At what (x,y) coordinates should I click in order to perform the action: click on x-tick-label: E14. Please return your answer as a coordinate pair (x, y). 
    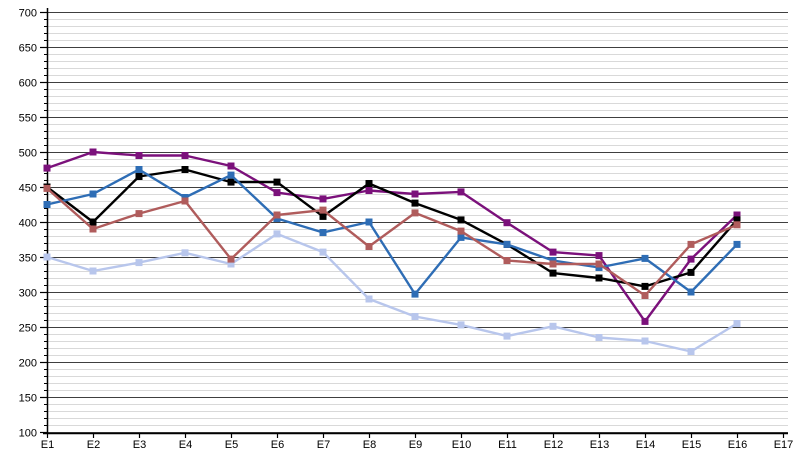
    Looking at the image, I should click on (646, 444).